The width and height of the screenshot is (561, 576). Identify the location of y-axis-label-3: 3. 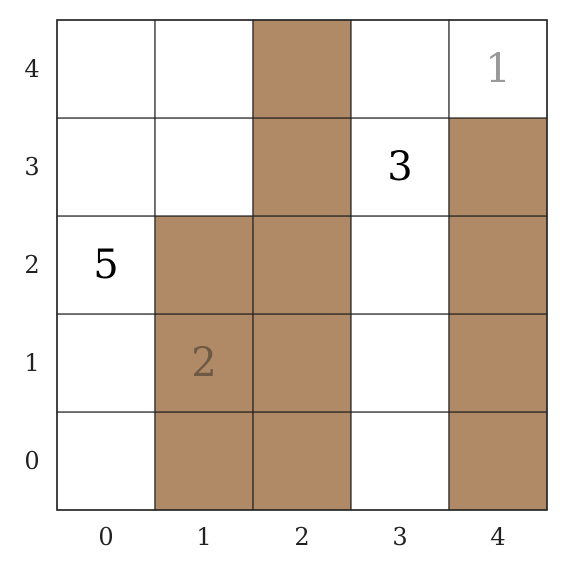
(31, 167).